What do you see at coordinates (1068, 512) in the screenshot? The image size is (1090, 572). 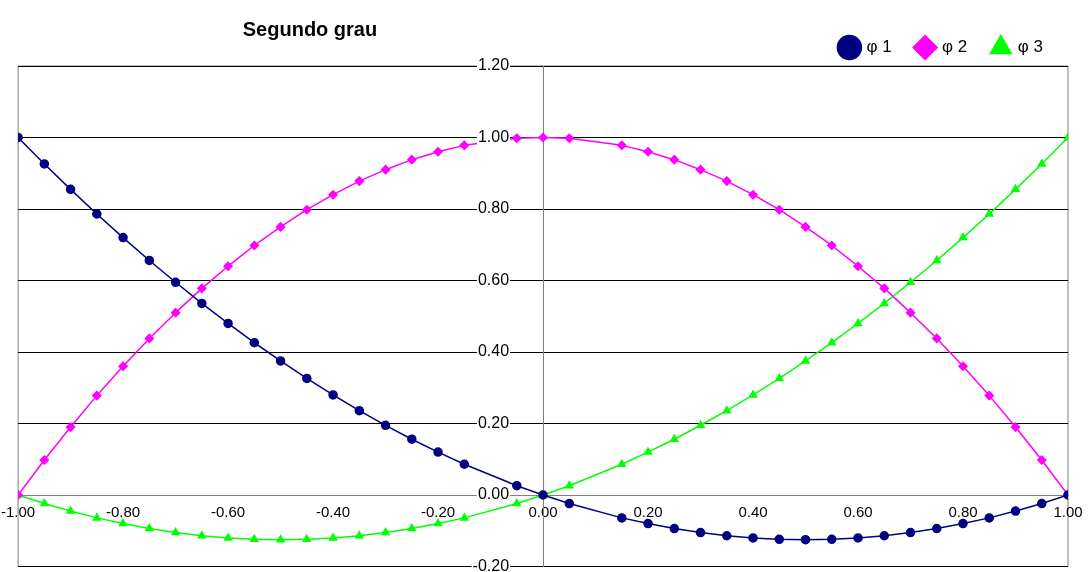 I see `x-tick-label: 1.00` at bounding box center [1068, 512].